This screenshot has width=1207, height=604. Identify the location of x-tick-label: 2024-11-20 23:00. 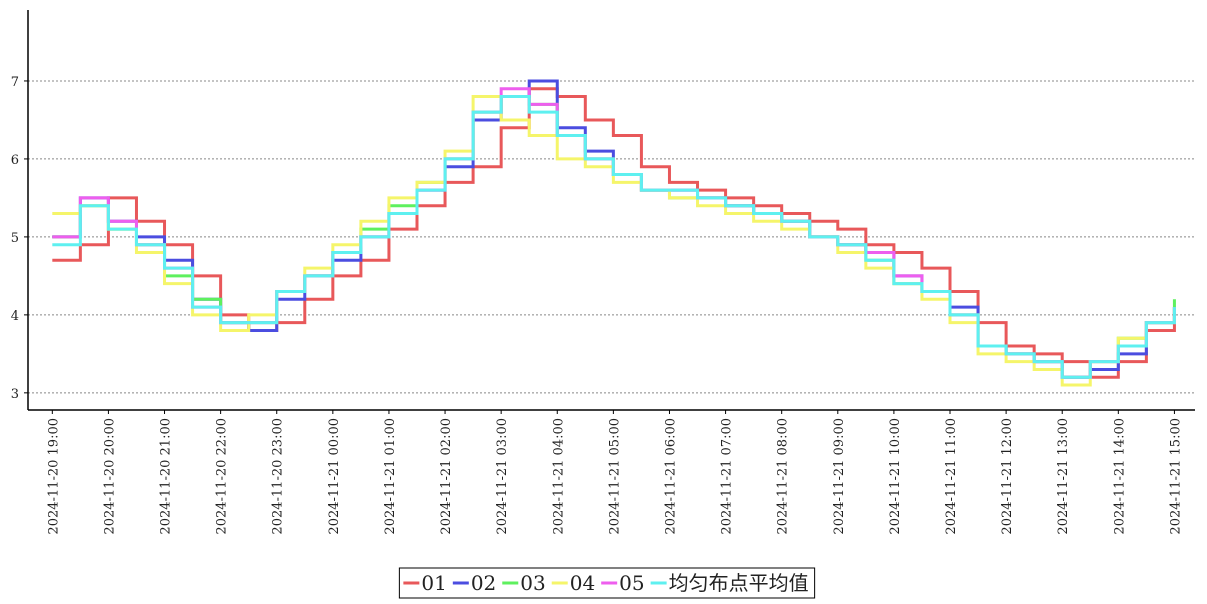
(278, 476).